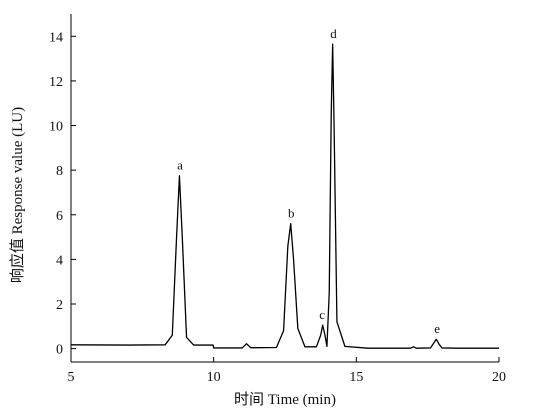 The image size is (544, 417). I want to click on y-tick-label: 8, so click(59, 171).